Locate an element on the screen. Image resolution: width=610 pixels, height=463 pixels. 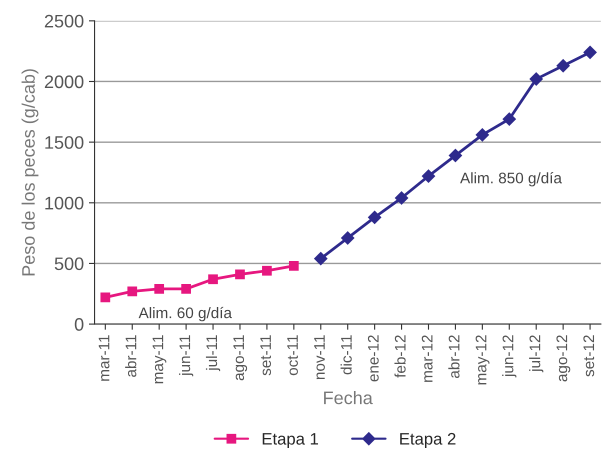
x-tick-label: mar-11 is located at coordinates (104, 358).